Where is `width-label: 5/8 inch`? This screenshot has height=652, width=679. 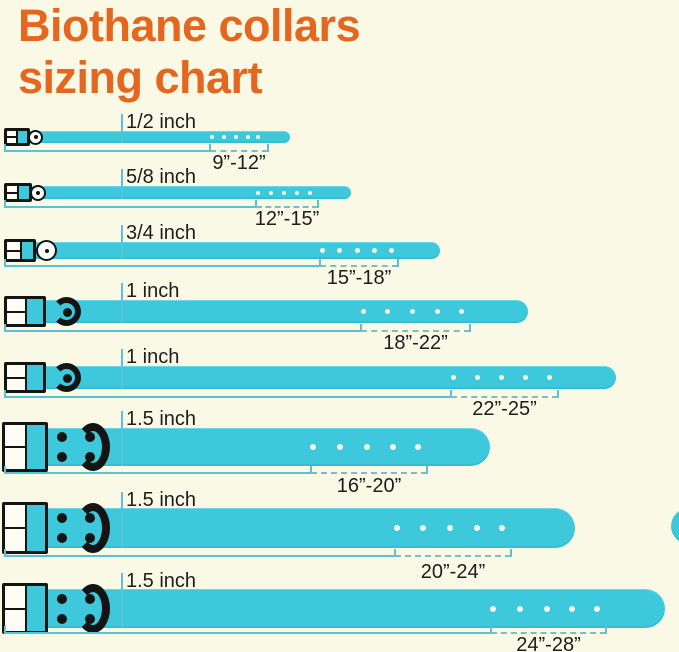 width-label: 5/8 inch is located at coordinates (161, 177).